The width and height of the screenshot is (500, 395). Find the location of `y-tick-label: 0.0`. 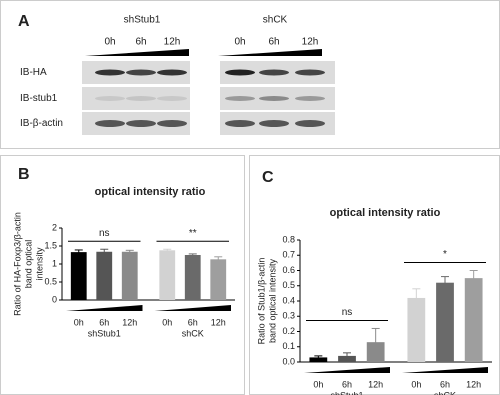

y-tick-label: 0.0 is located at coordinates (288, 361).